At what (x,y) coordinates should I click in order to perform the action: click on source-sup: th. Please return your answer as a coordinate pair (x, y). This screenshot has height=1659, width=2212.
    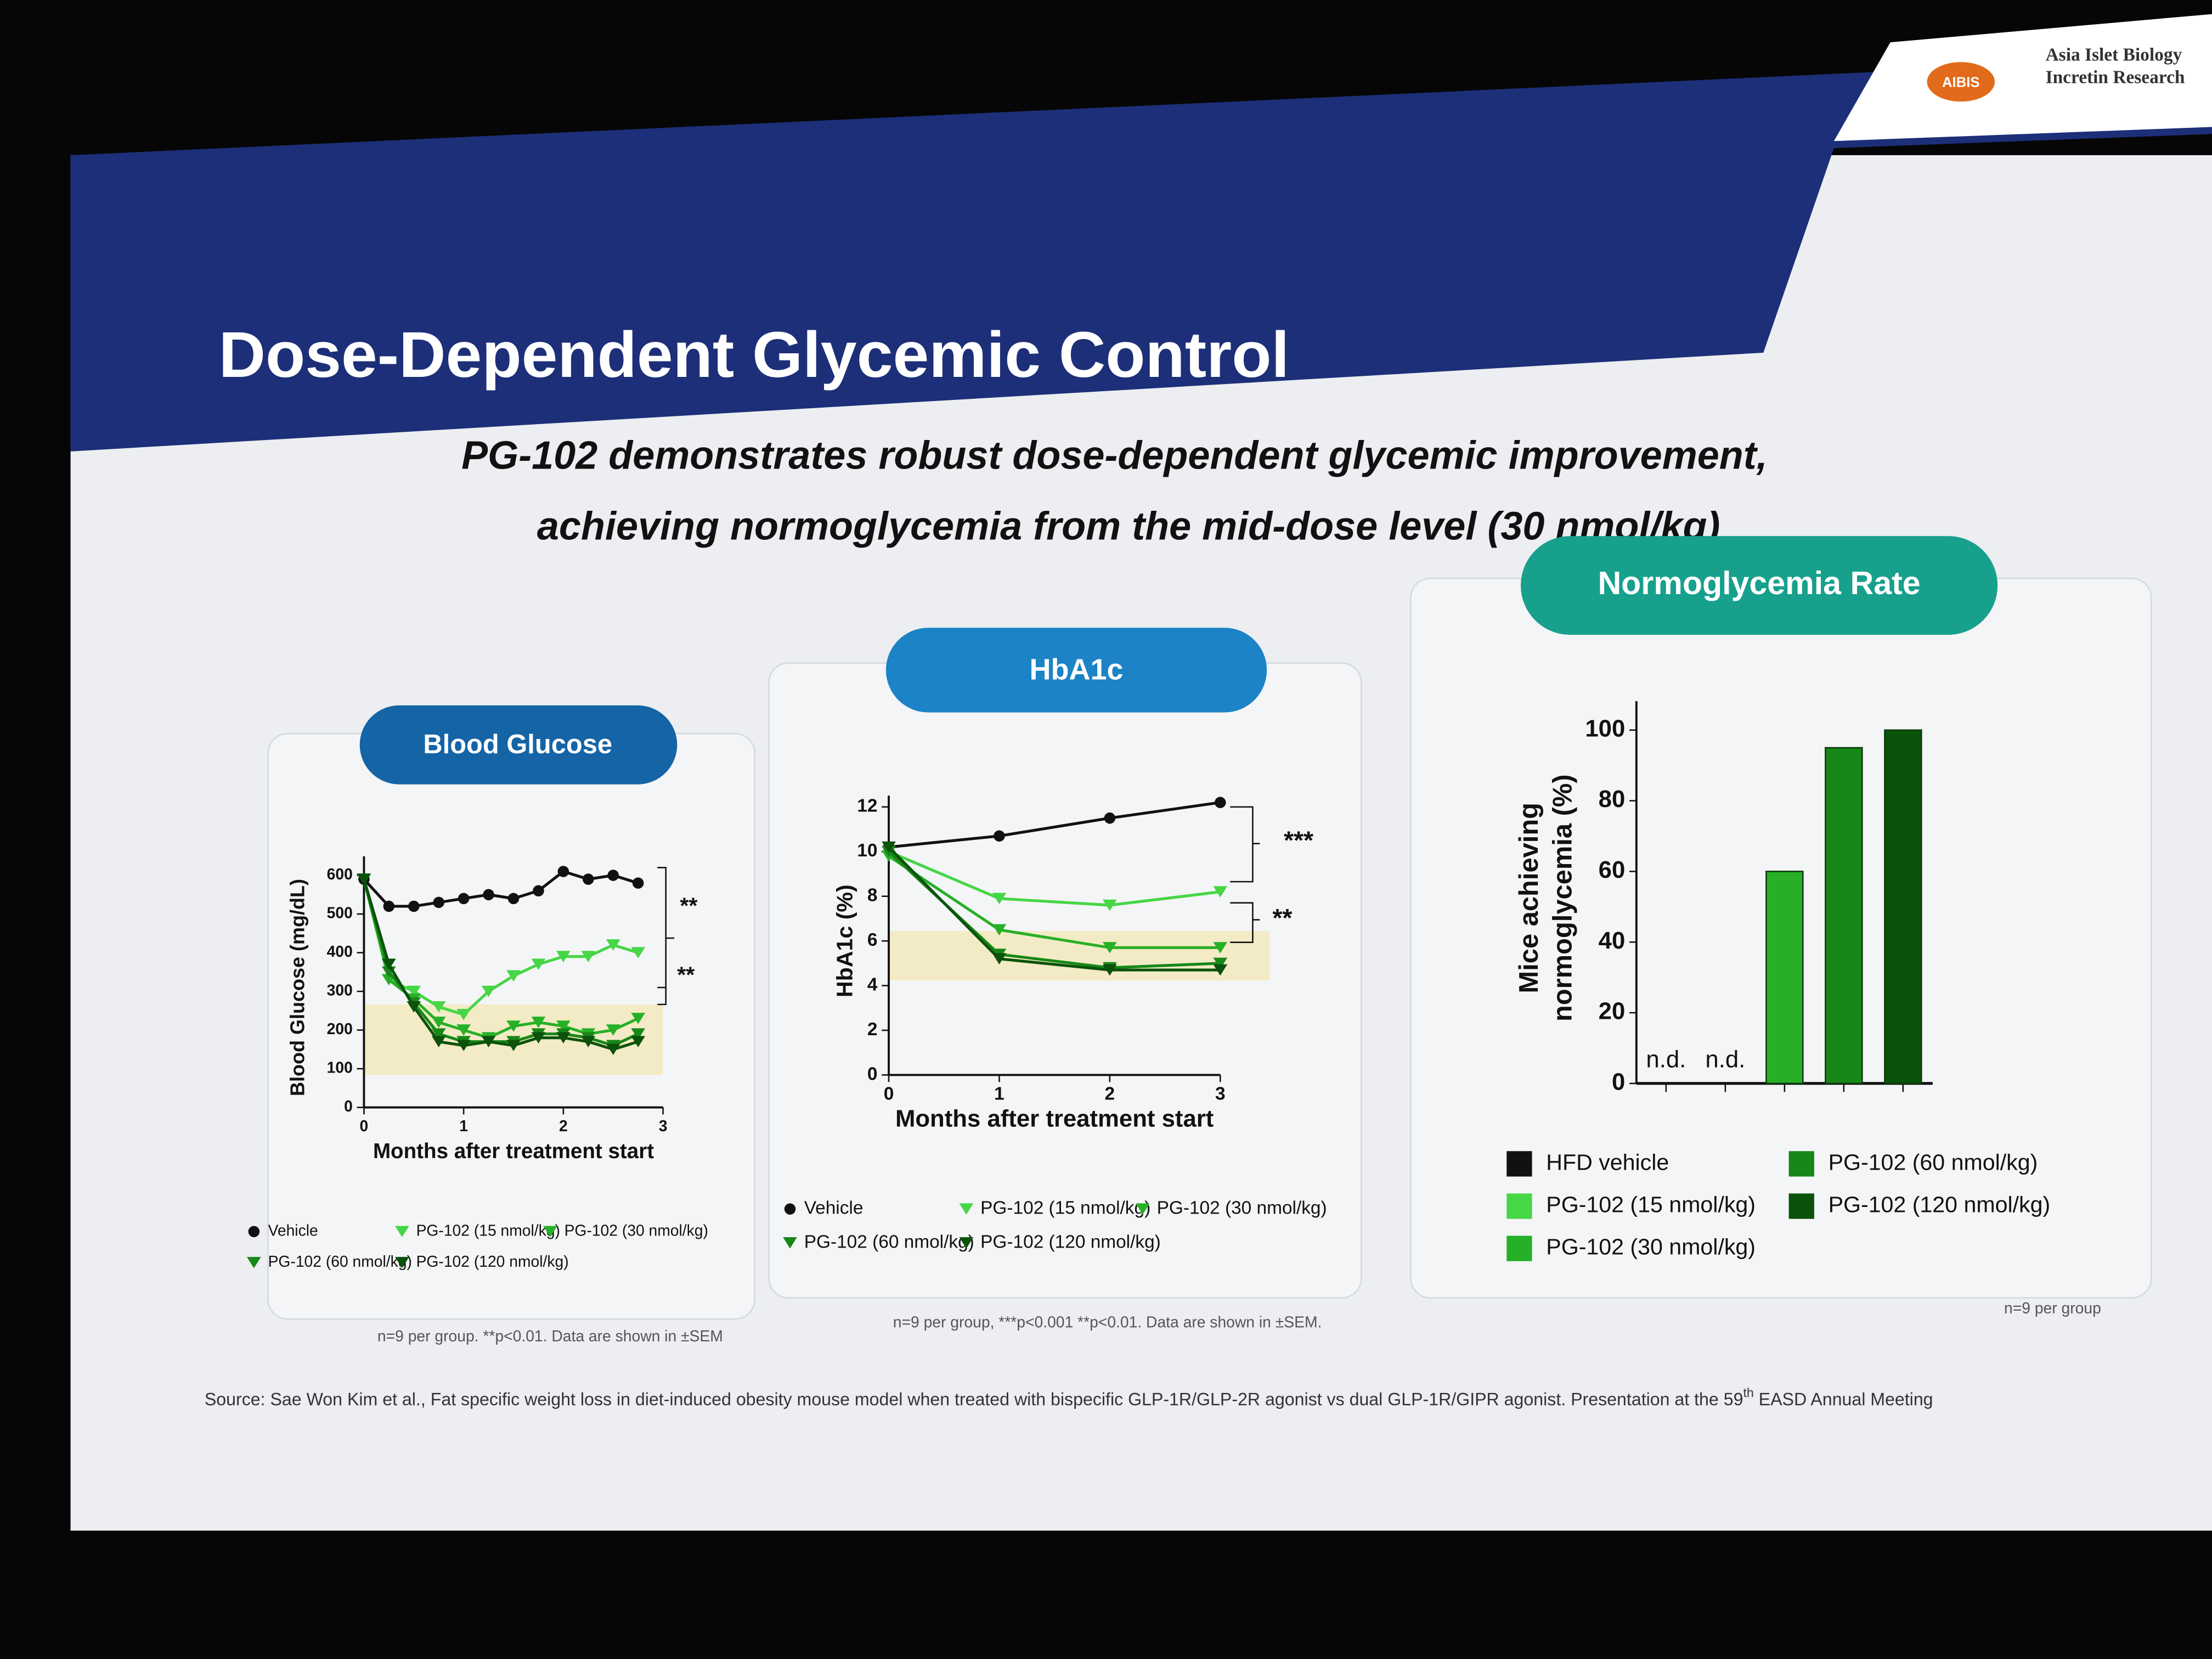
    Looking at the image, I should click on (1748, 1393).